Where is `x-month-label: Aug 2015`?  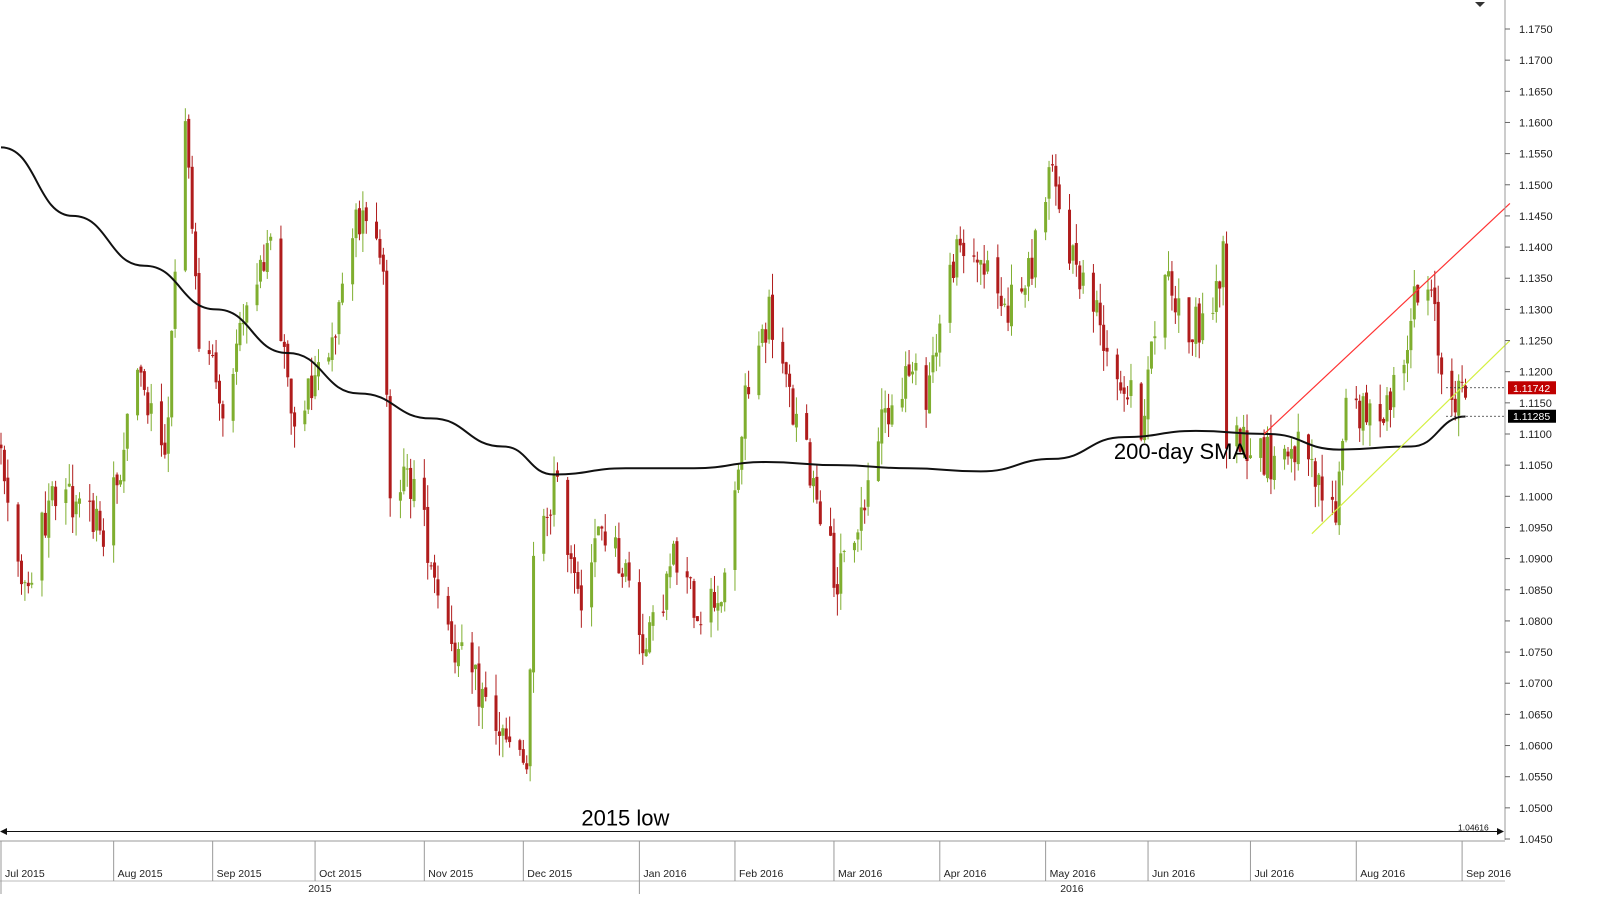 x-month-label: Aug 2015 is located at coordinates (140, 874).